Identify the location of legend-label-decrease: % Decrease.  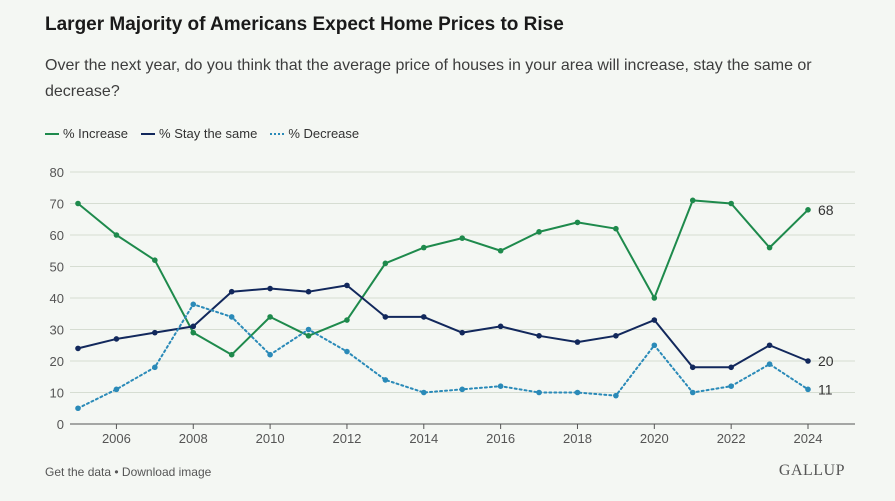
(324, 133).